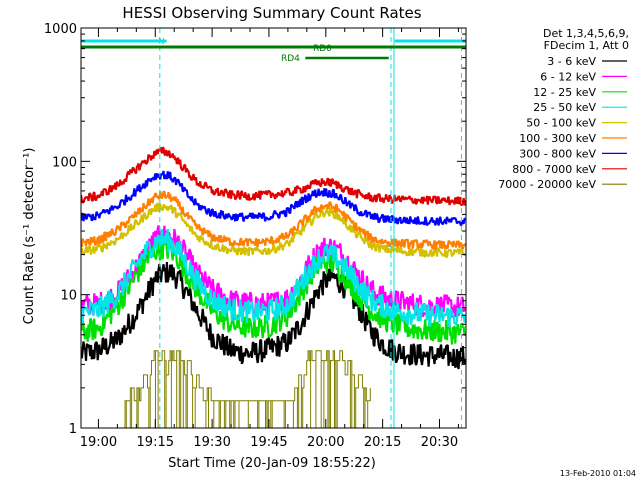  I want to click on legend-label: 50 - 100 keV, so click(561, 123).